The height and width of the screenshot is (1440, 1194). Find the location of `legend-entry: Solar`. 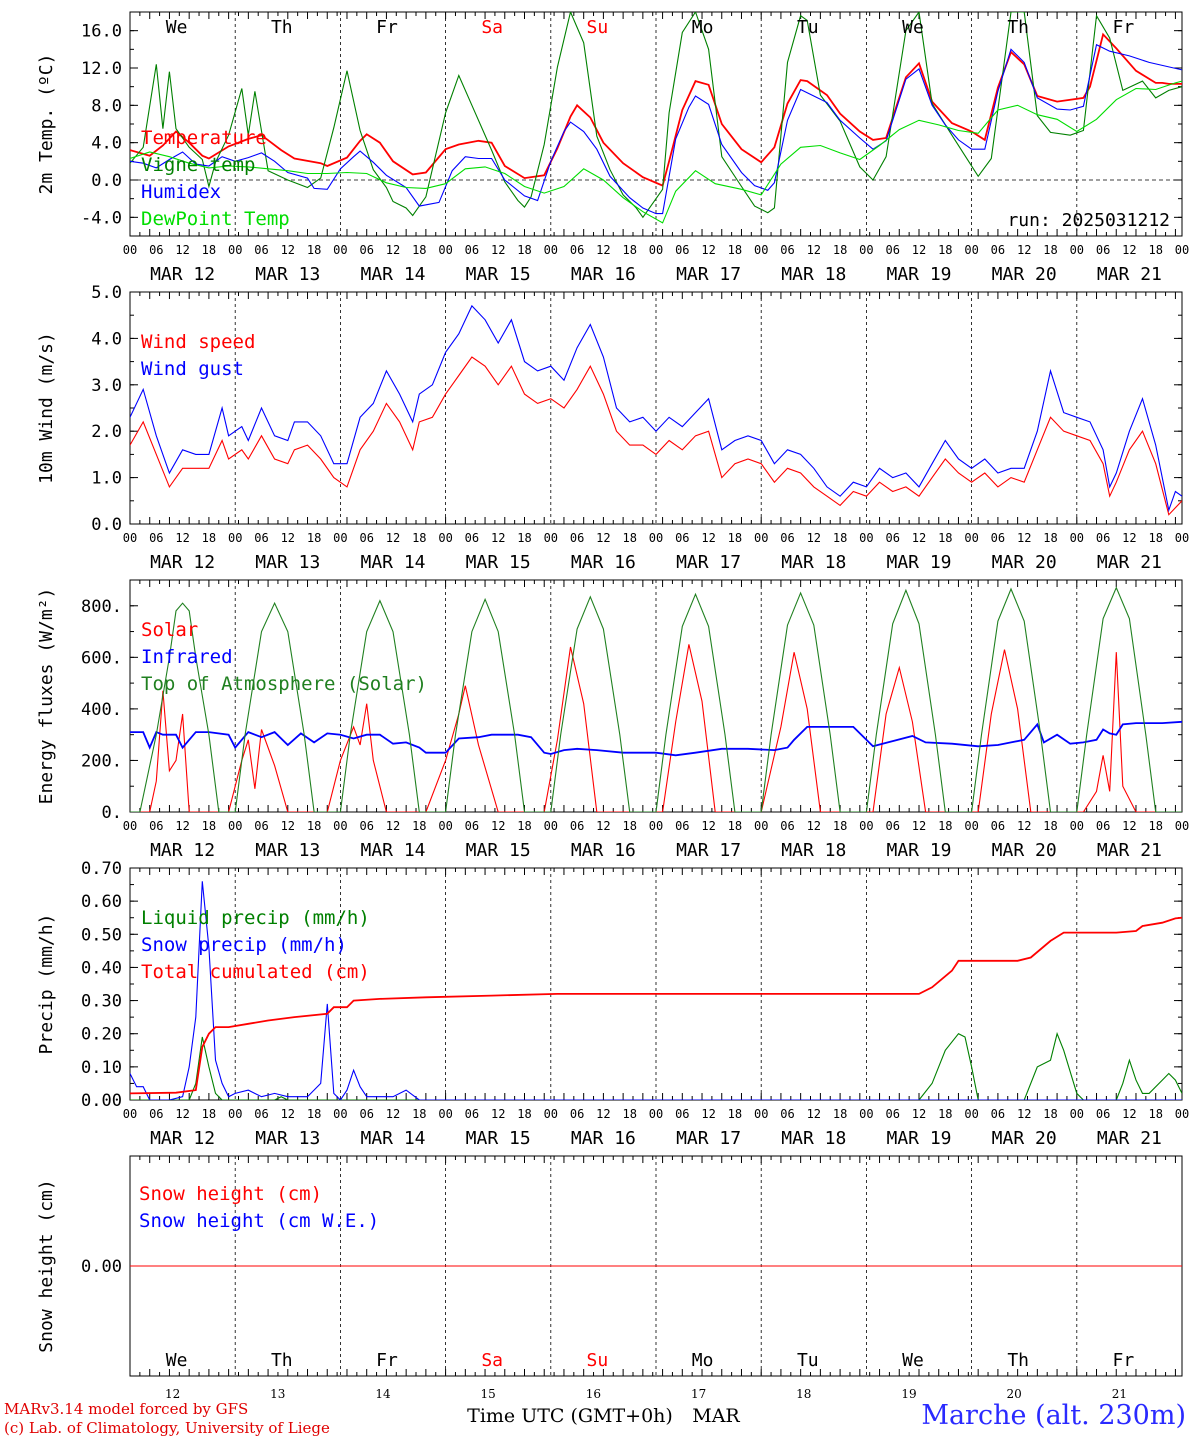

legend-entry: Solar is located at coordinates (169, 630).